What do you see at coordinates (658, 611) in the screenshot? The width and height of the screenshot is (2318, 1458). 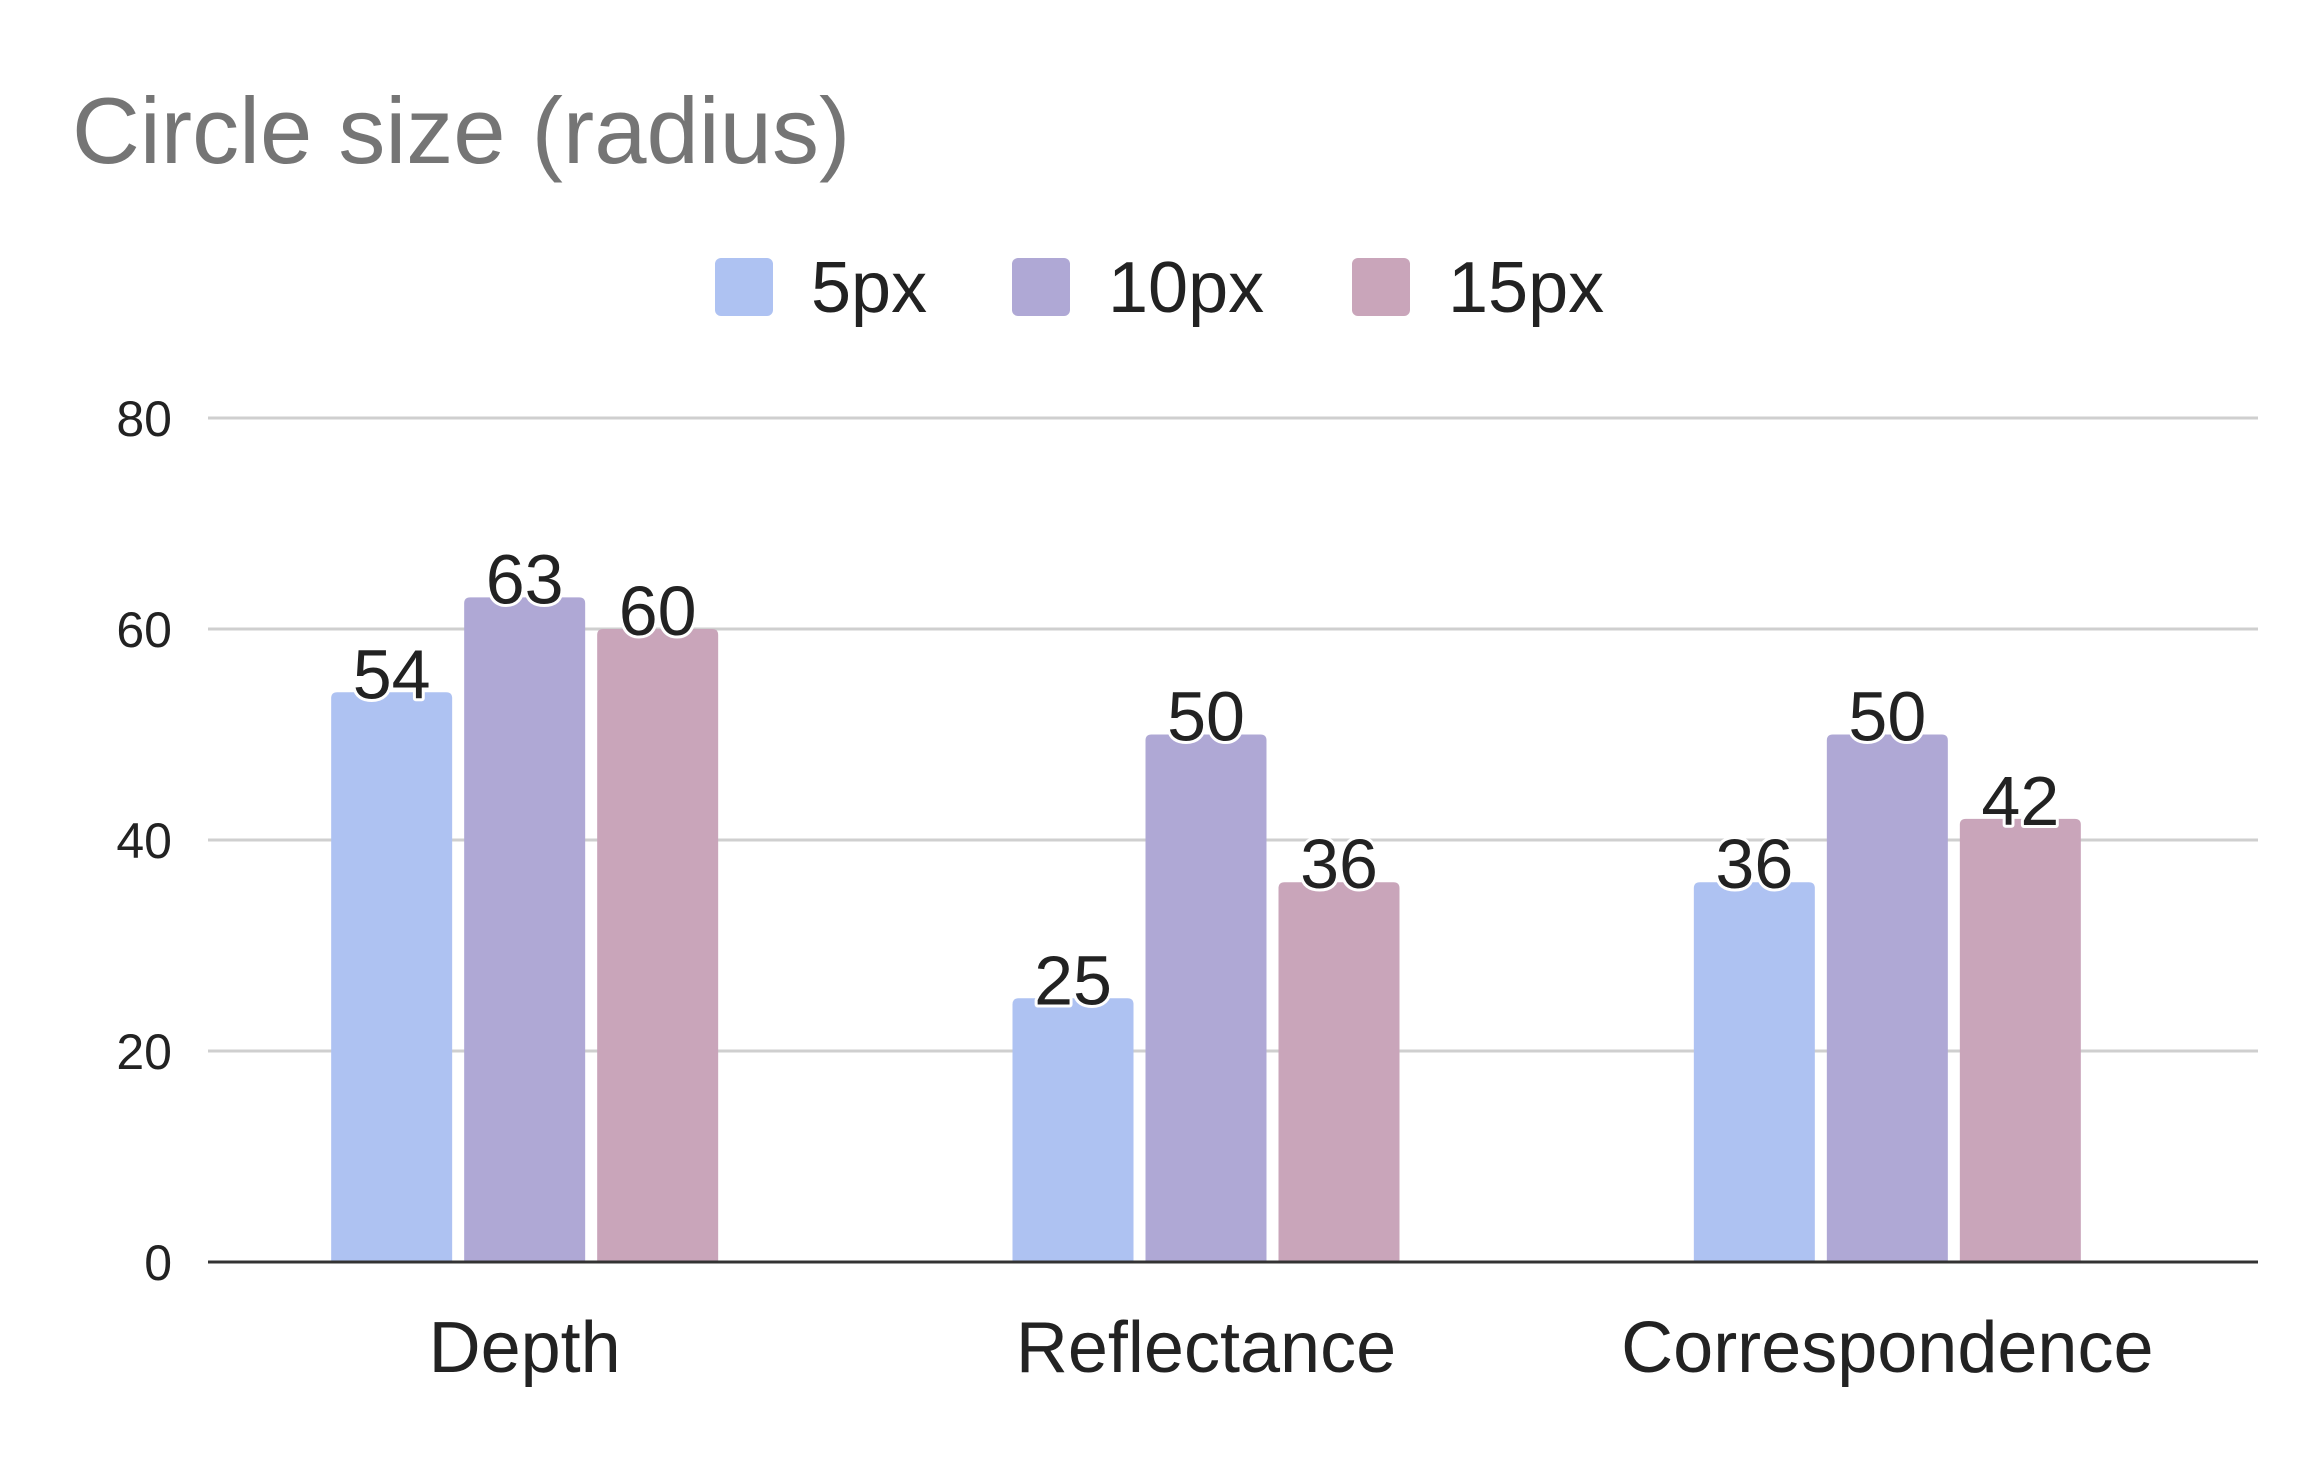 I see `data-label-depth-15px: 60` at bounding box center [658, 611].